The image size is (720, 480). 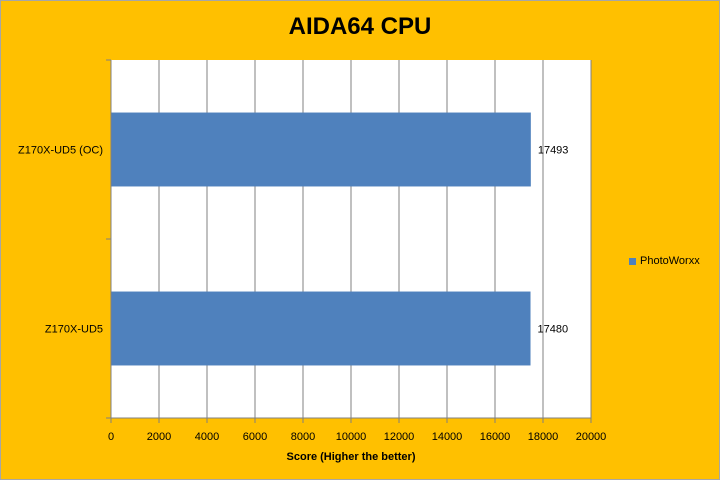 What do you see at coordinates (495, 437) in the screenshot?
I see `x-tick-label: 16000` at bounding box center [495, 437].